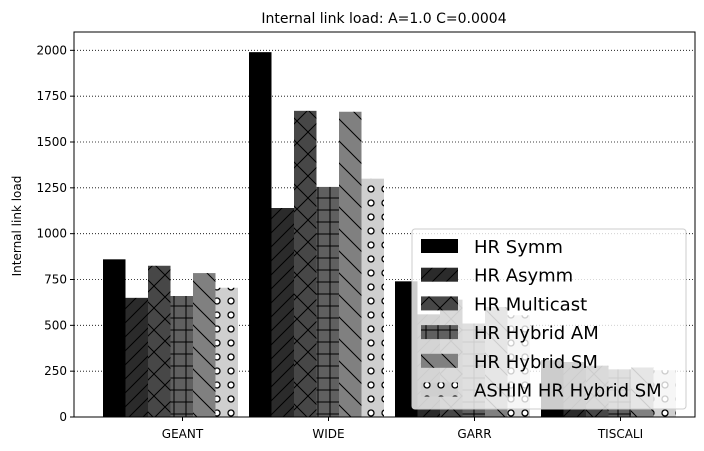  Describe the element at coordinates (350, 264) in the screenshot. I see `bar-hr-hybrid-sm-wide` at that location.